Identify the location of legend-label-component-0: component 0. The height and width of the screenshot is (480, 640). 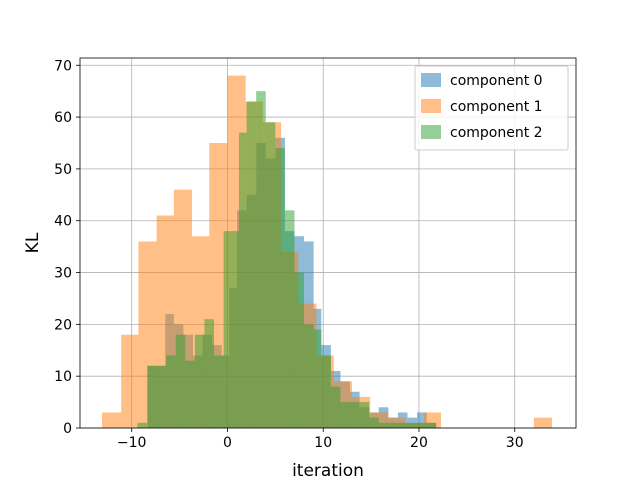
(496, 81).